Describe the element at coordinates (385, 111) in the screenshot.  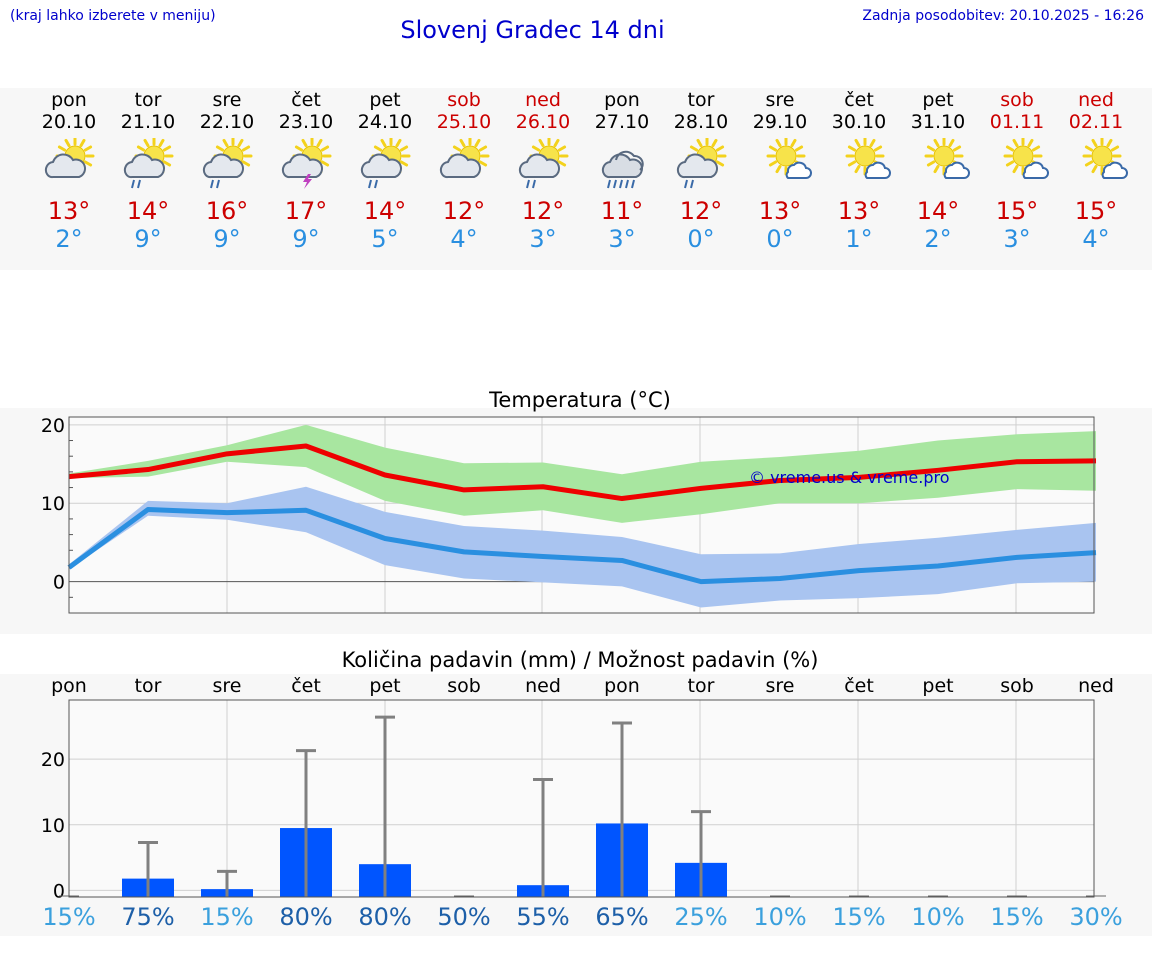
I see `day-column: pet 24.10` at that location.